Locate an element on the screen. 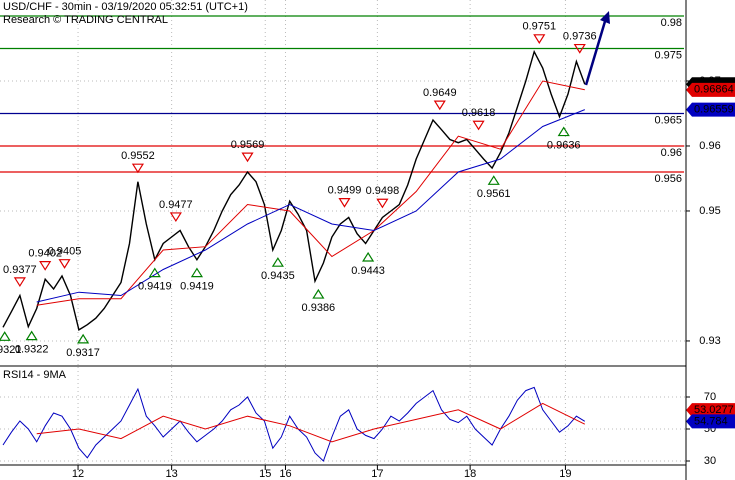 This screenshot has width=735, height=480. marker-label: 0.9569 is located at coordinates (248, 145).